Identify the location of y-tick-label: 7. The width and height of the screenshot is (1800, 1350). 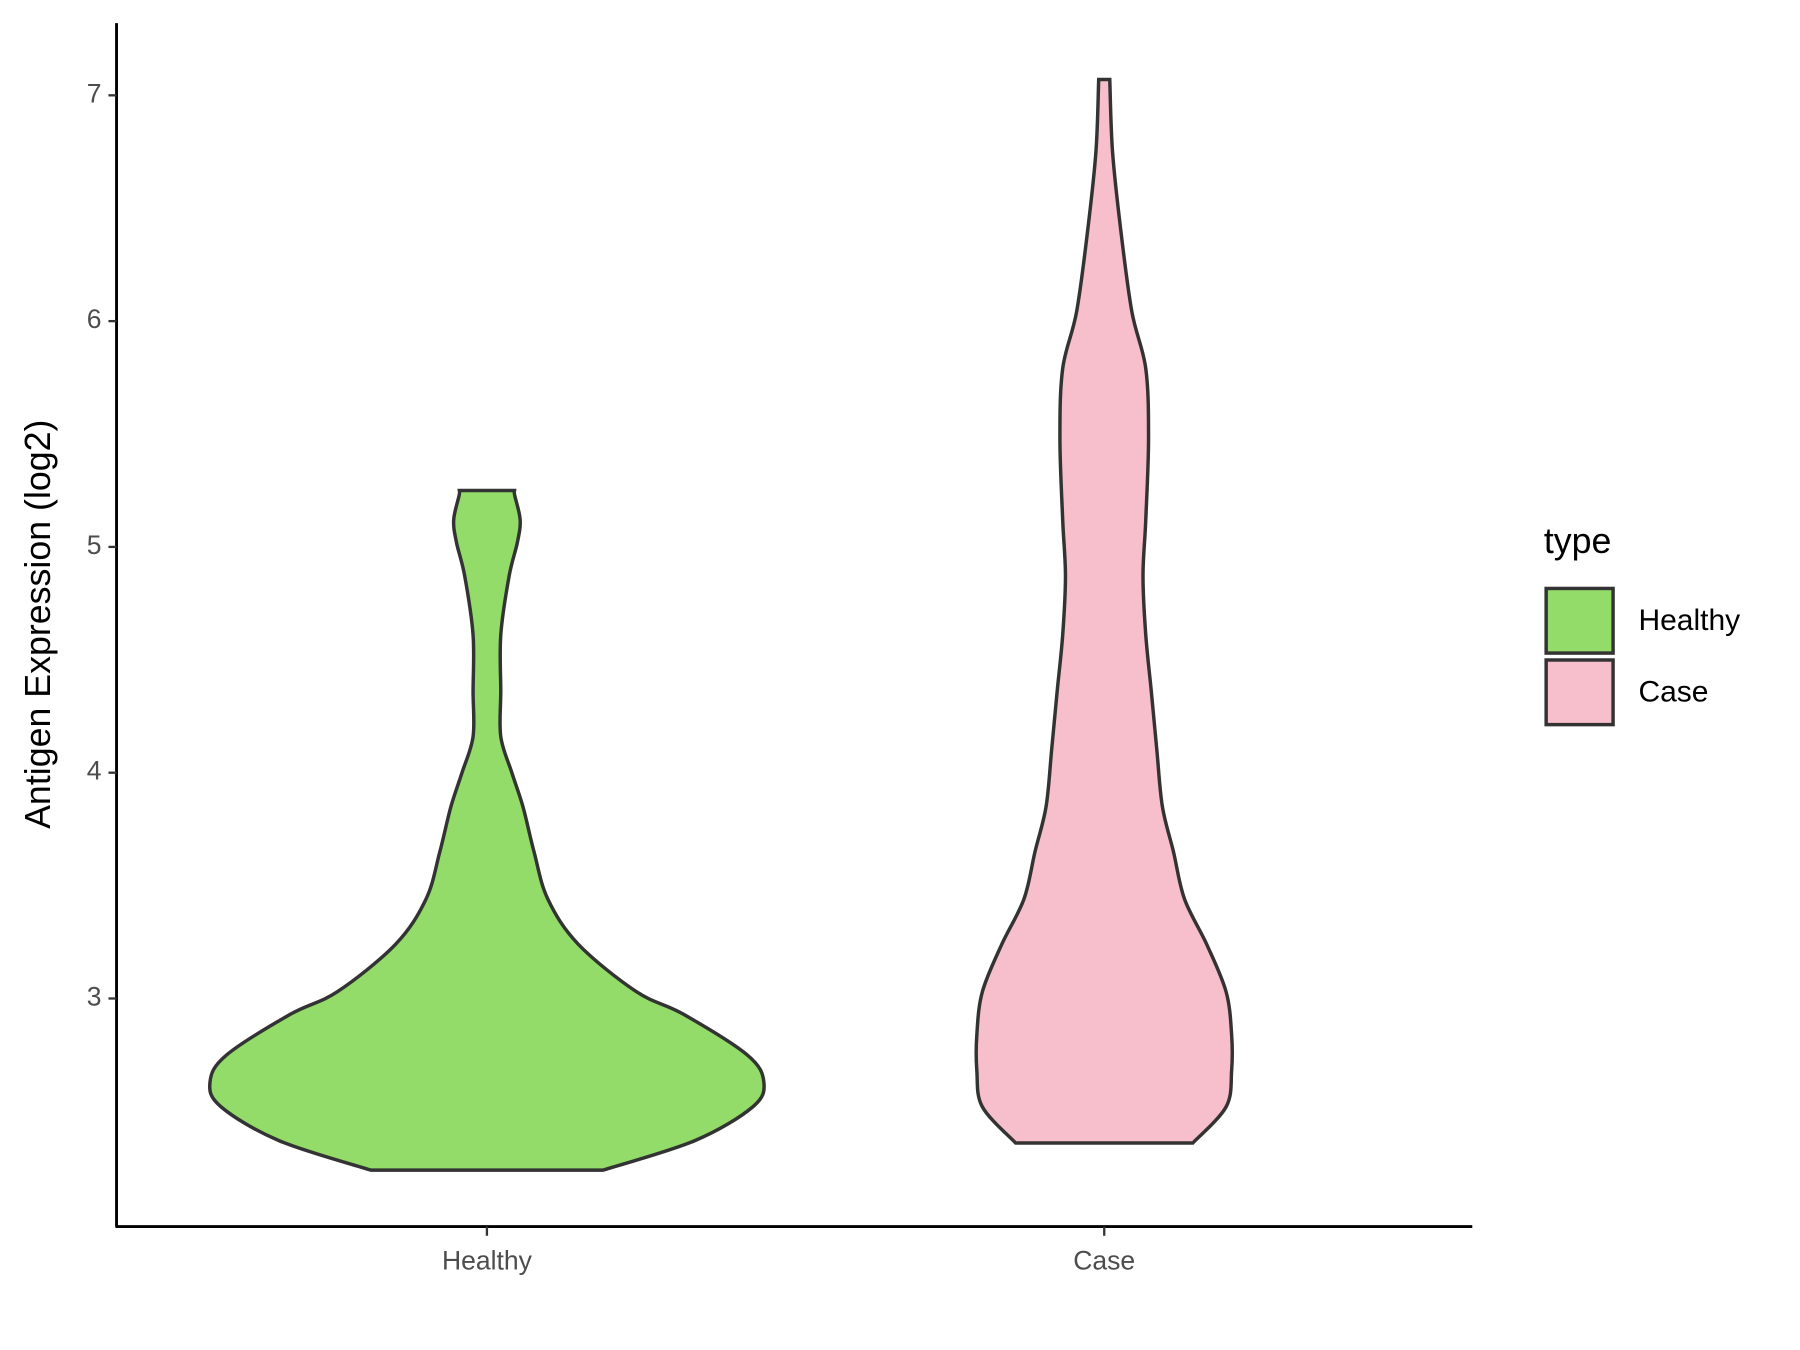
(94, 93).